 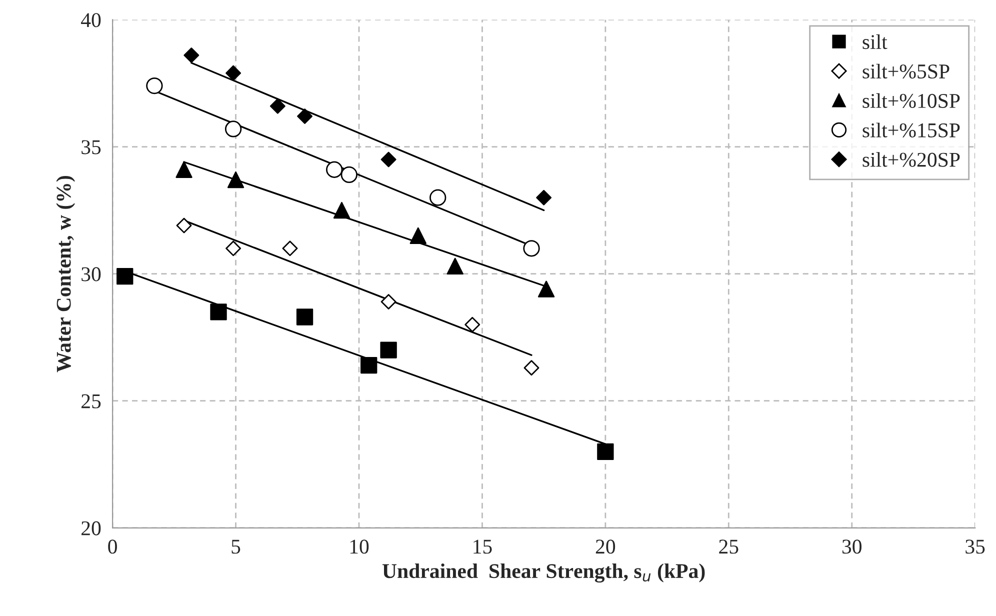 What do you see at coordinates (236, 547) in the screenshot?
I see `x-tick-label: 5` at bounding box center [236, 547].